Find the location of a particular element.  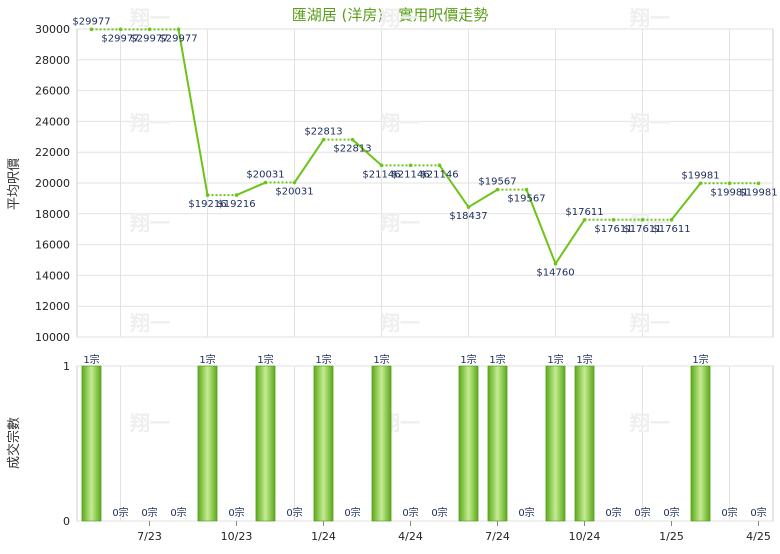

chart-title: 匯湖居 (洋房) - 實用呎價走勢 is located at coordinates (390, 15).